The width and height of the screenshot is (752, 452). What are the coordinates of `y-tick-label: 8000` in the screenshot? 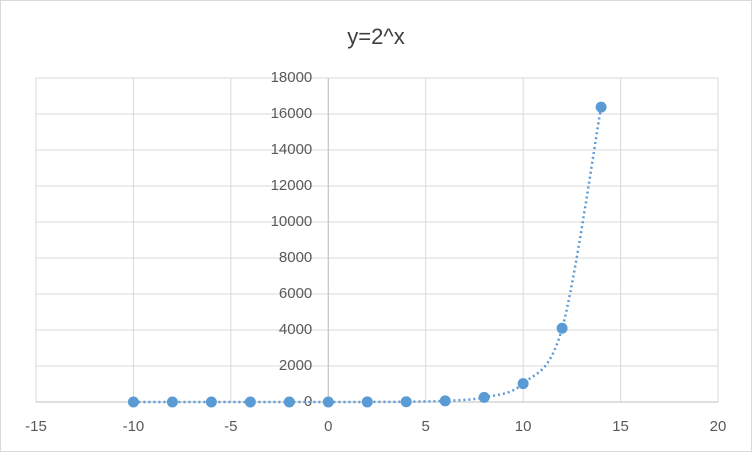 It's located at (295, 257).